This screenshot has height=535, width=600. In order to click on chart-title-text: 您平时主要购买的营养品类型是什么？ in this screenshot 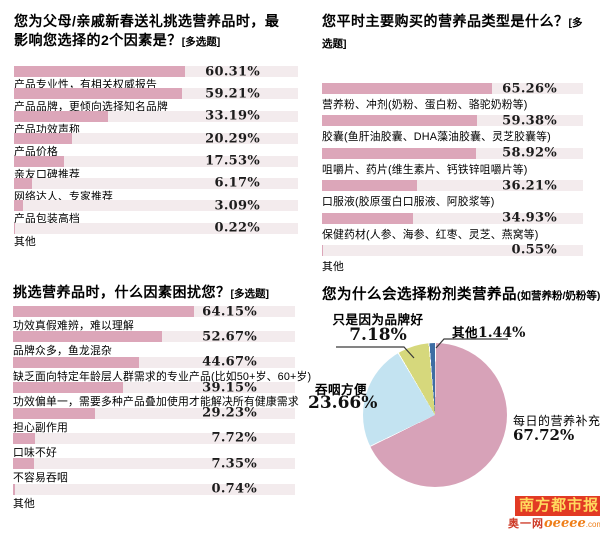, I will do `click(445, 21)`.